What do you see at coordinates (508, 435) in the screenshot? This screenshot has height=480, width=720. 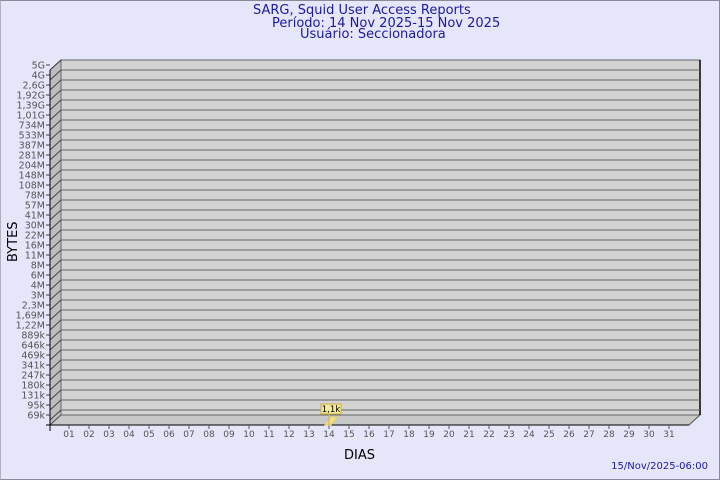 I see `x-tick-label: 23` at bounding box center [508, 435].